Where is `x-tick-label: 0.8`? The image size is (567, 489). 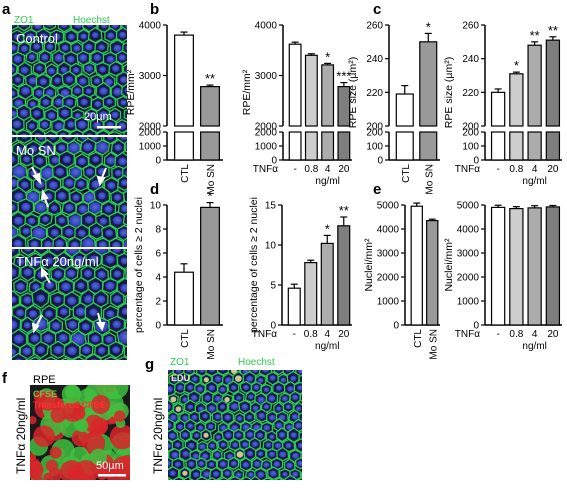 x-tick-label: 0.8 is located at coordinates (311, 169).